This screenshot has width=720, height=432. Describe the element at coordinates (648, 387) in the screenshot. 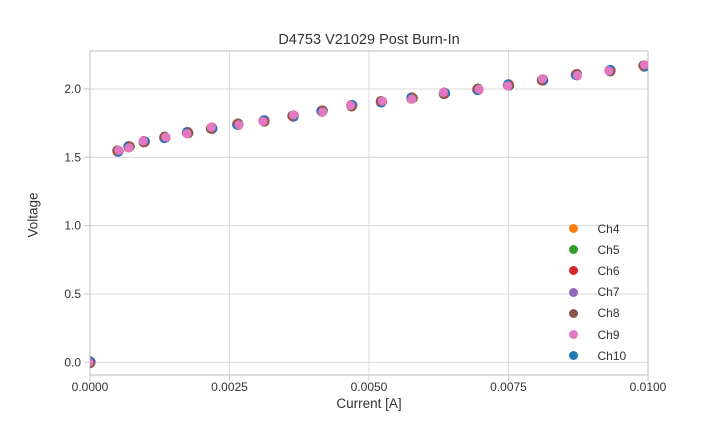

I see `x-tick-label: 0.0100` at that location.